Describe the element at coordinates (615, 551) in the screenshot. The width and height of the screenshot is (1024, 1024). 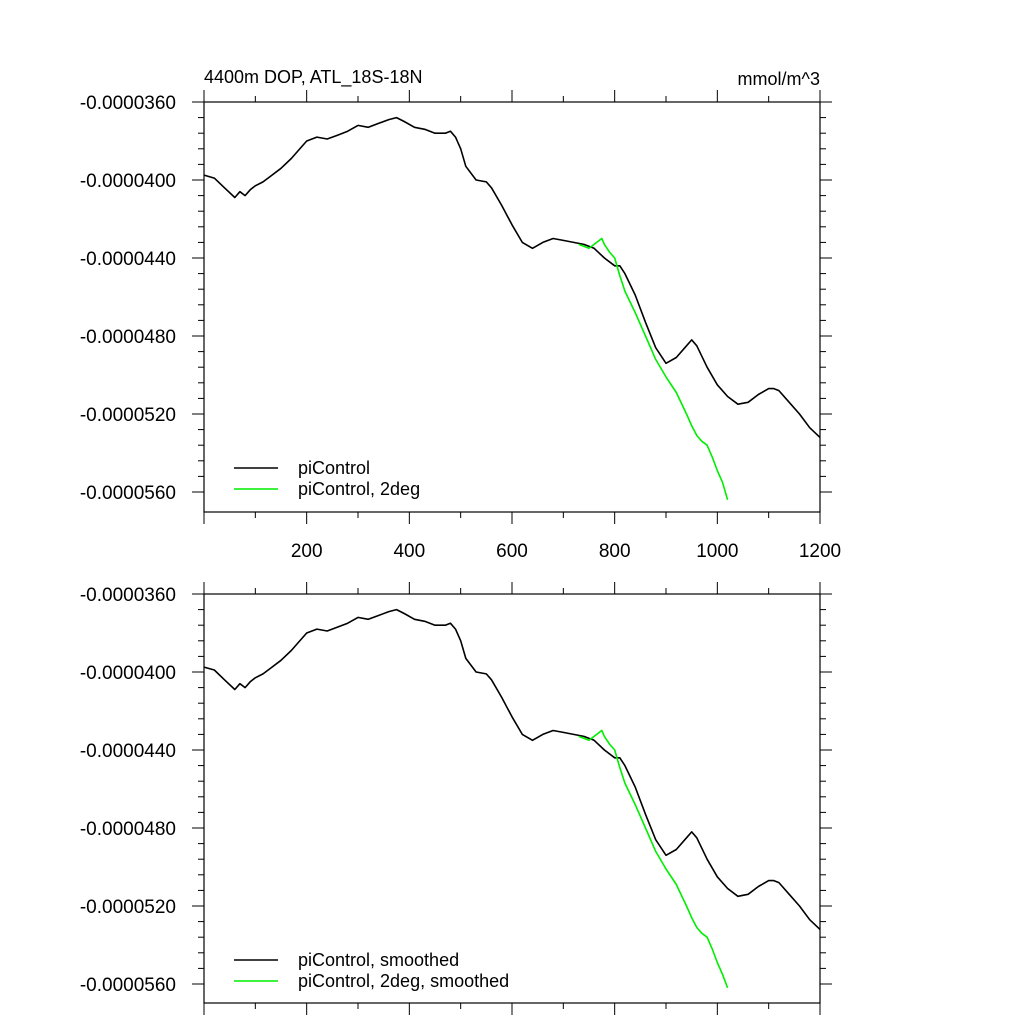
I see `x-tick-label: 800` at that location.